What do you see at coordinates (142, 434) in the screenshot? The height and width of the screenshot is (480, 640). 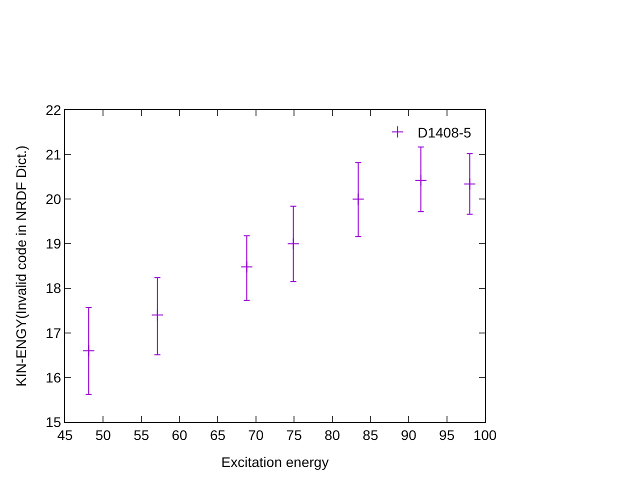 I see `x-tick-label: 55` at bounding box center [142, 434].